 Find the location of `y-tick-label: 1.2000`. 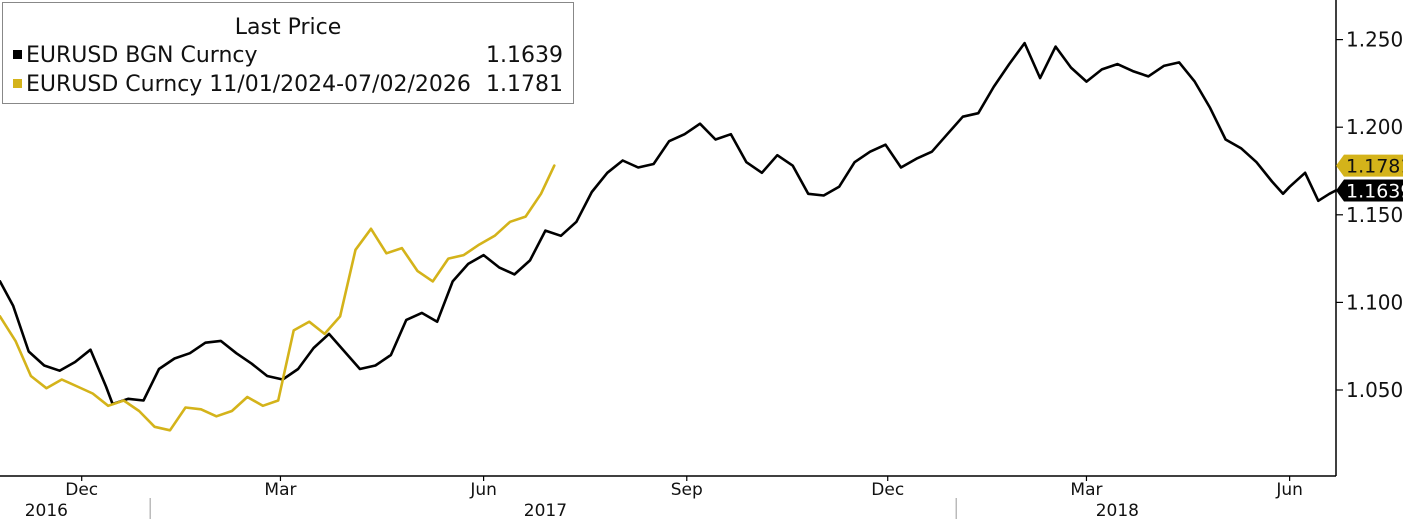

y-tick-label: 1.2000 is located at coordinates (1374, 127).